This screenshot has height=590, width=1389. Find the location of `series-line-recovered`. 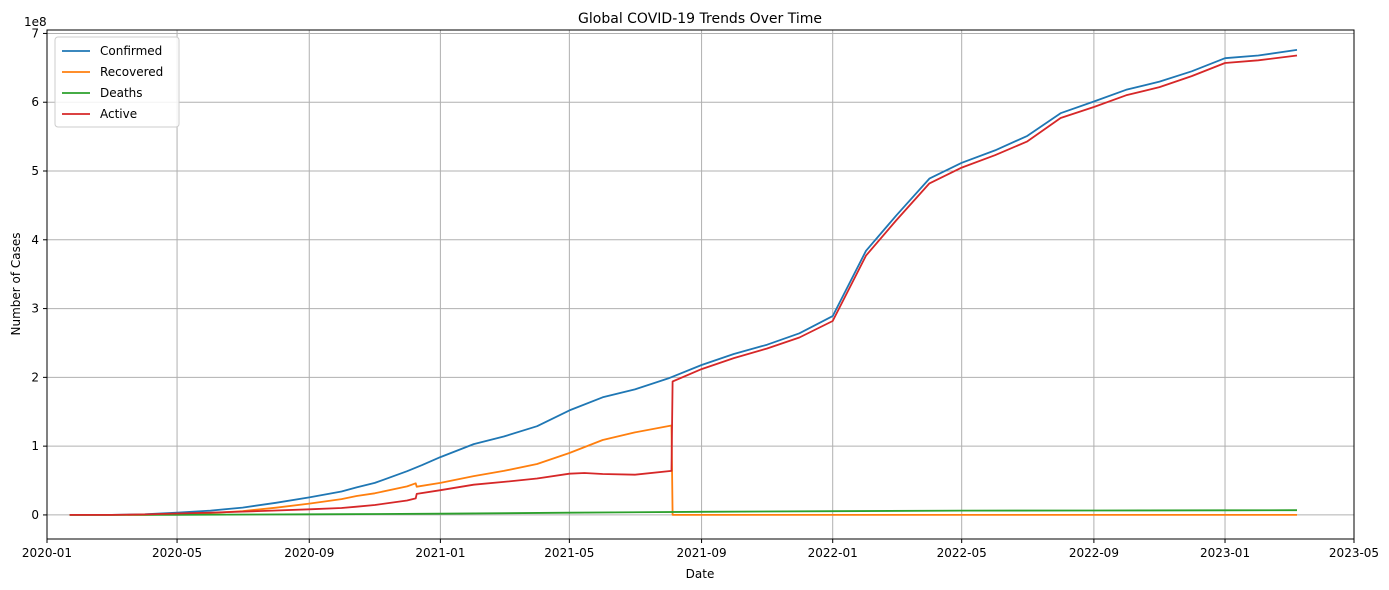

series-line-recovered is located at coordinates (683, 470).